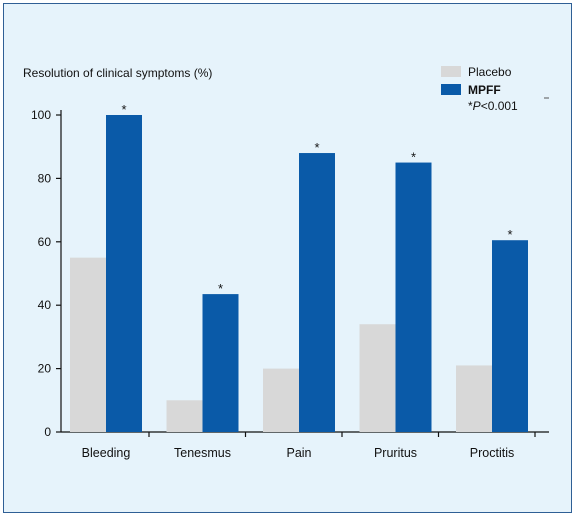  What do you see at coordinates (45, 178) in the screenshot?
I see `y-tick-label: 80` at bounding box center [45, 178].